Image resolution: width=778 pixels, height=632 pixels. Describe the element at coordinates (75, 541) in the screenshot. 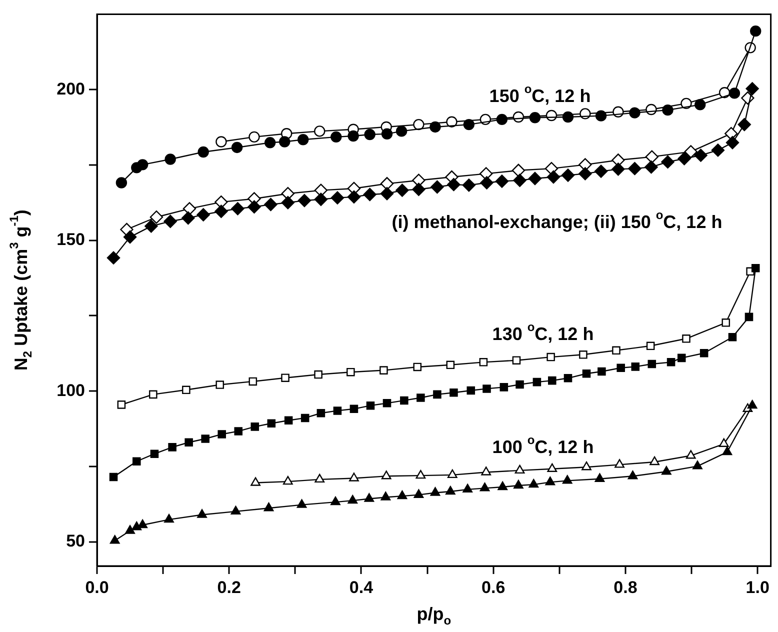

I see `y-tick-label: 50` at that location.